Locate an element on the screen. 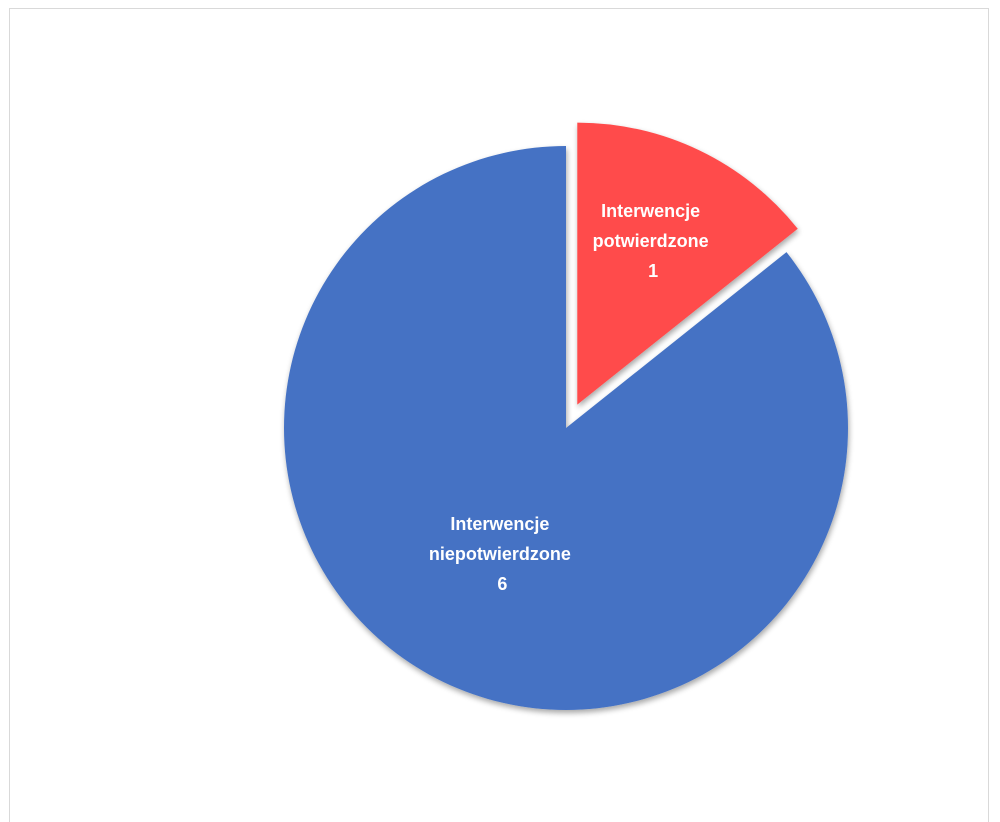 The height and width of the screenshot is (822, 1000). slice-value-potwierdzone: 1 is located at coordinates (653, 271).